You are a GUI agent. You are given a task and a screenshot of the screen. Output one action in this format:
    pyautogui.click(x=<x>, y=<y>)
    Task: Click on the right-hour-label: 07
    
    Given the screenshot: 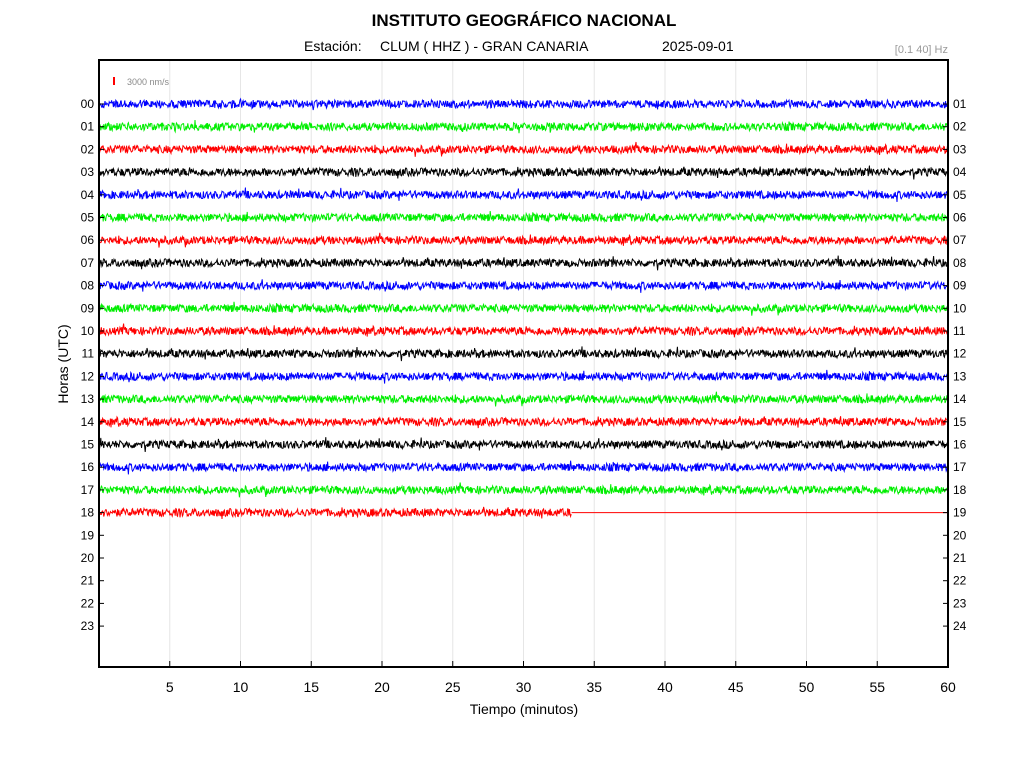 What is the action you would take?
    pyautogui.click(x=960, y=240)
    